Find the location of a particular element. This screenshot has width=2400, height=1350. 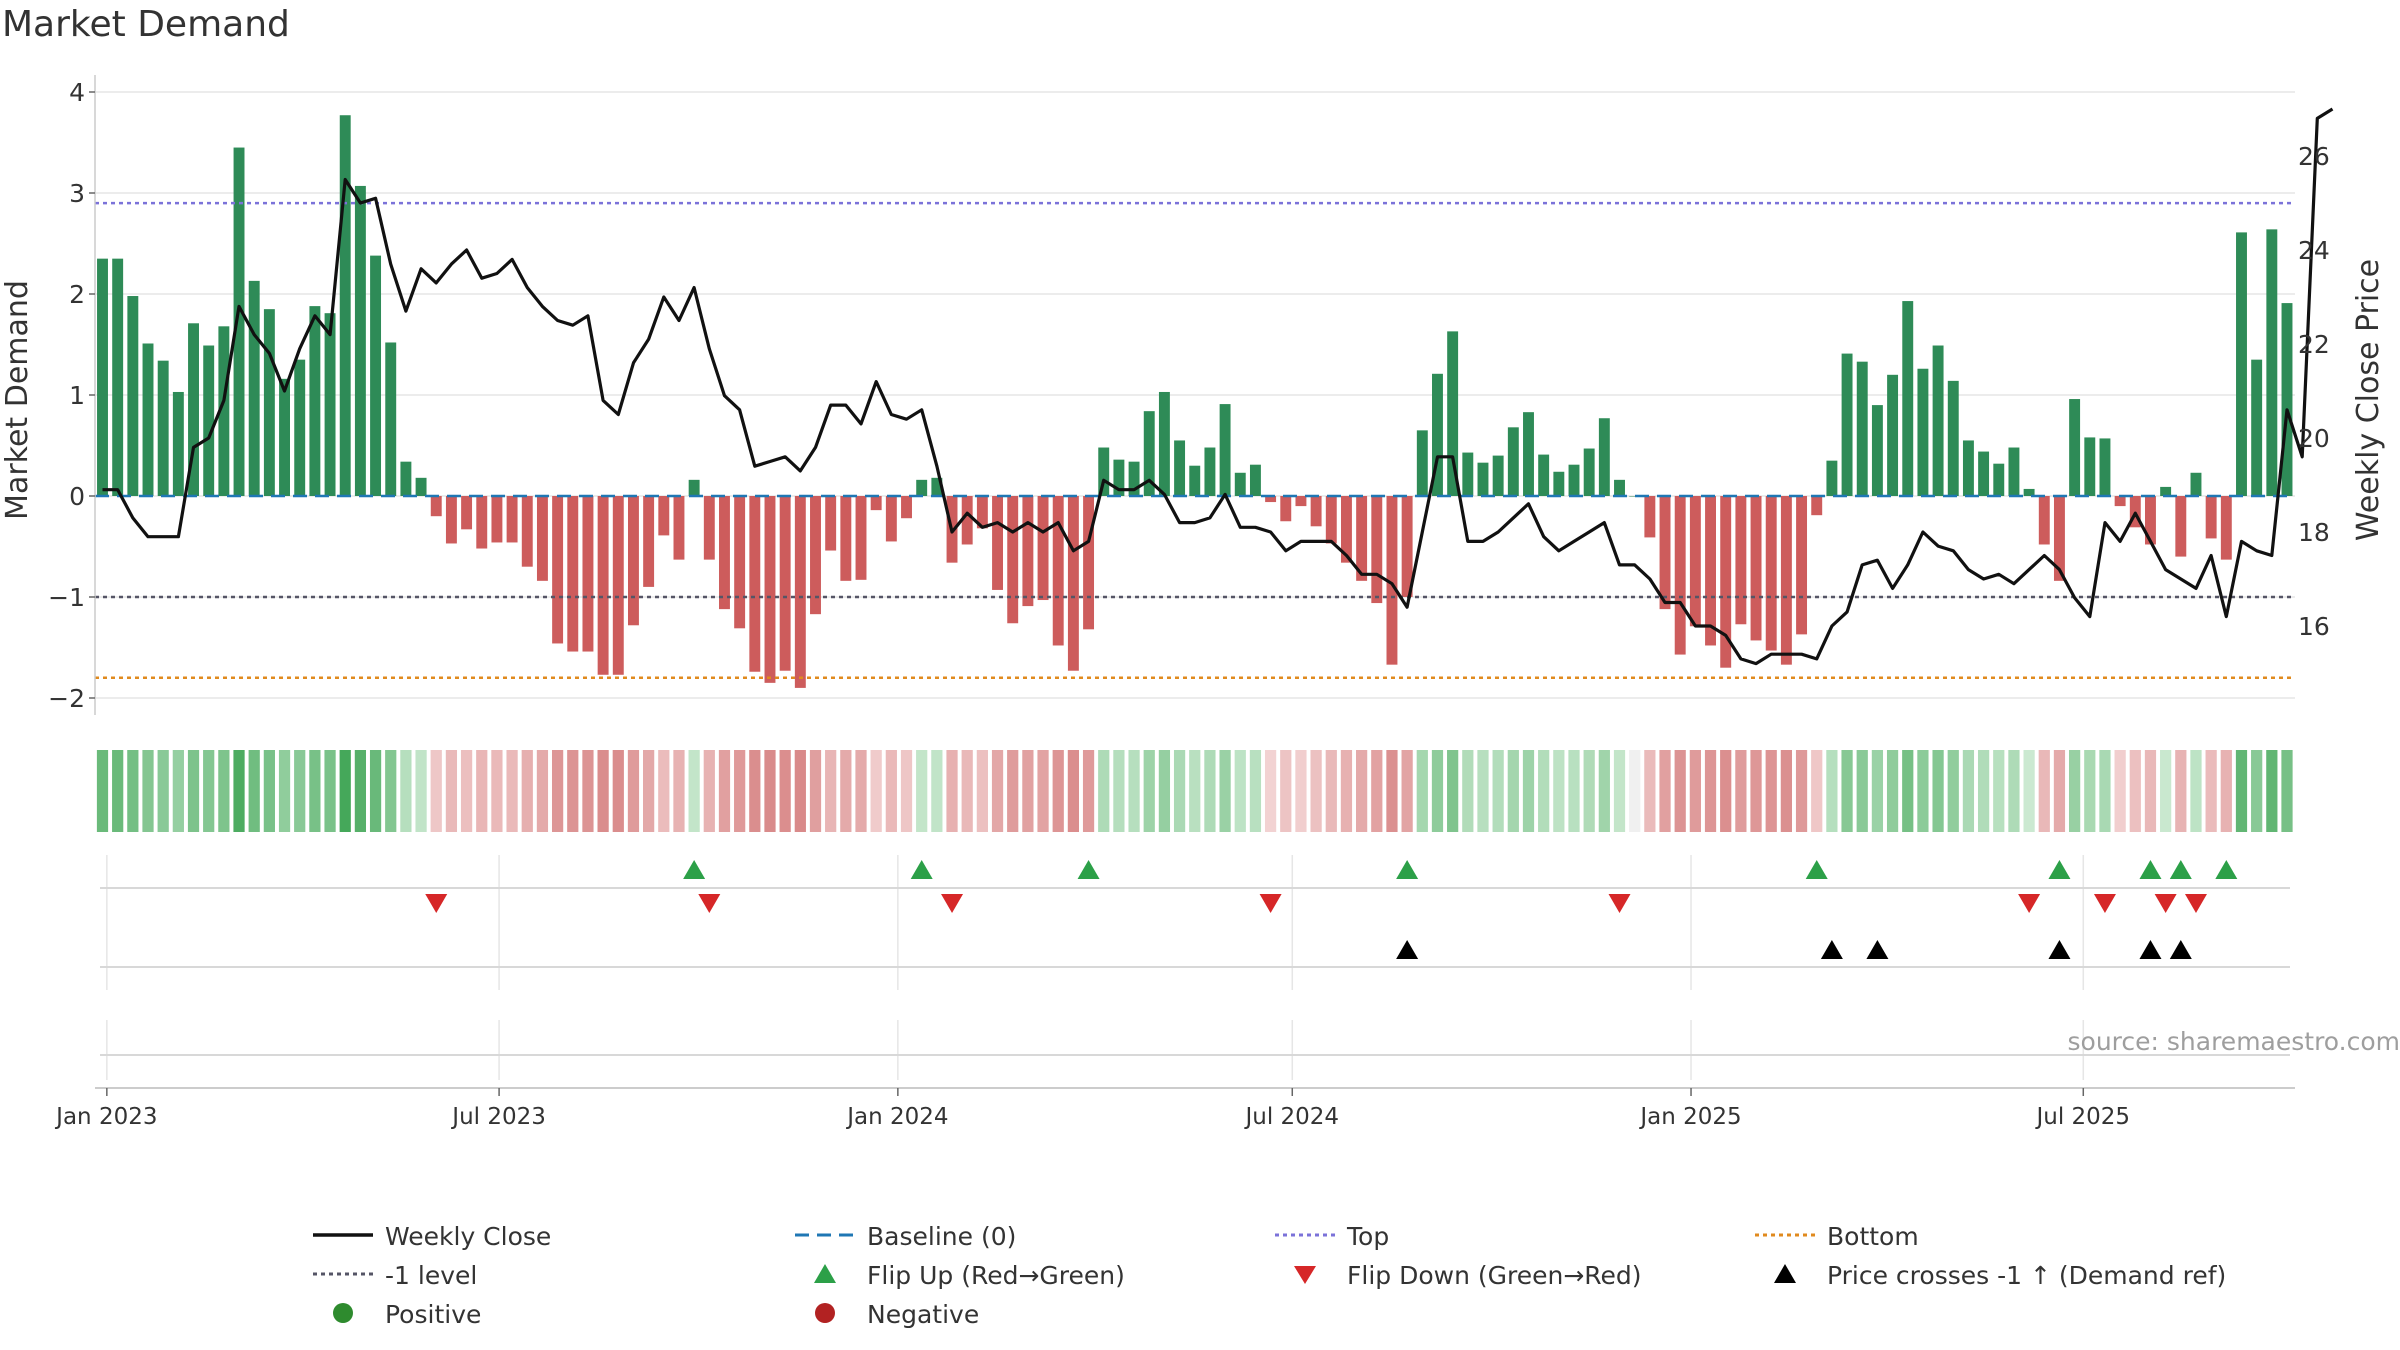

y2-axis-label: Weekly Close Price is located at coordinates (2368, 400).